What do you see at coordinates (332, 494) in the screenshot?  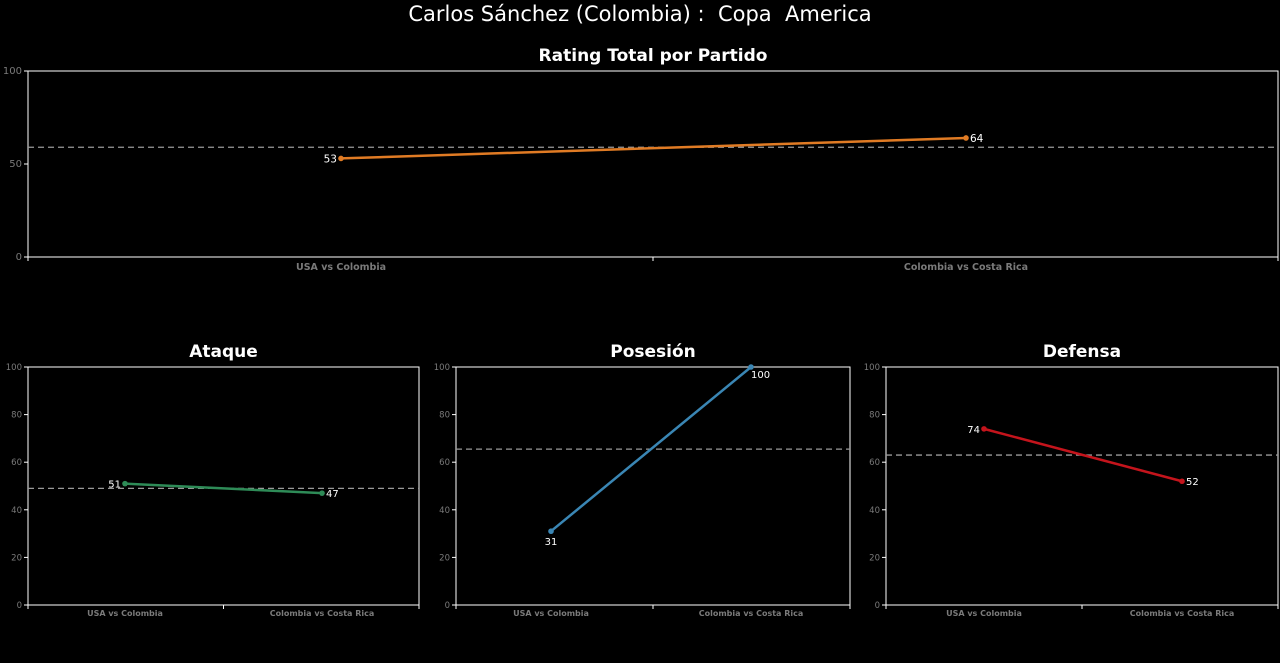 I see `data-label: 47` at bounding box center [332, 494].